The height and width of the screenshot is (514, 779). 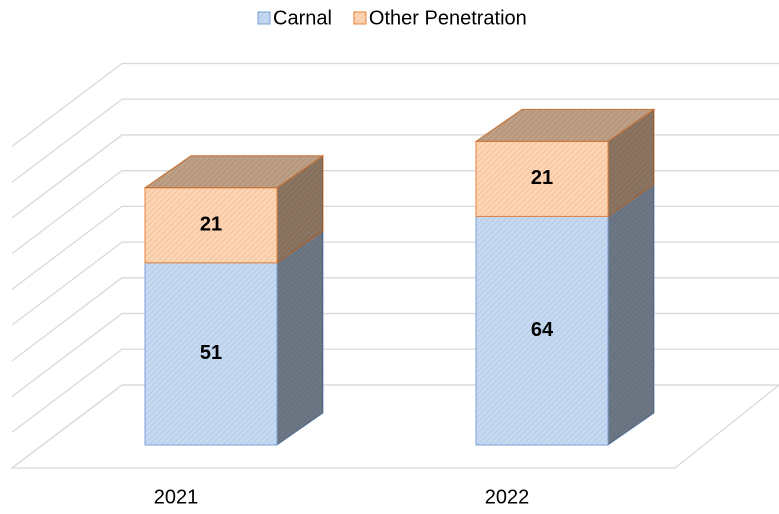 I want to click on data-label: 64, so click(x=542, y=330).